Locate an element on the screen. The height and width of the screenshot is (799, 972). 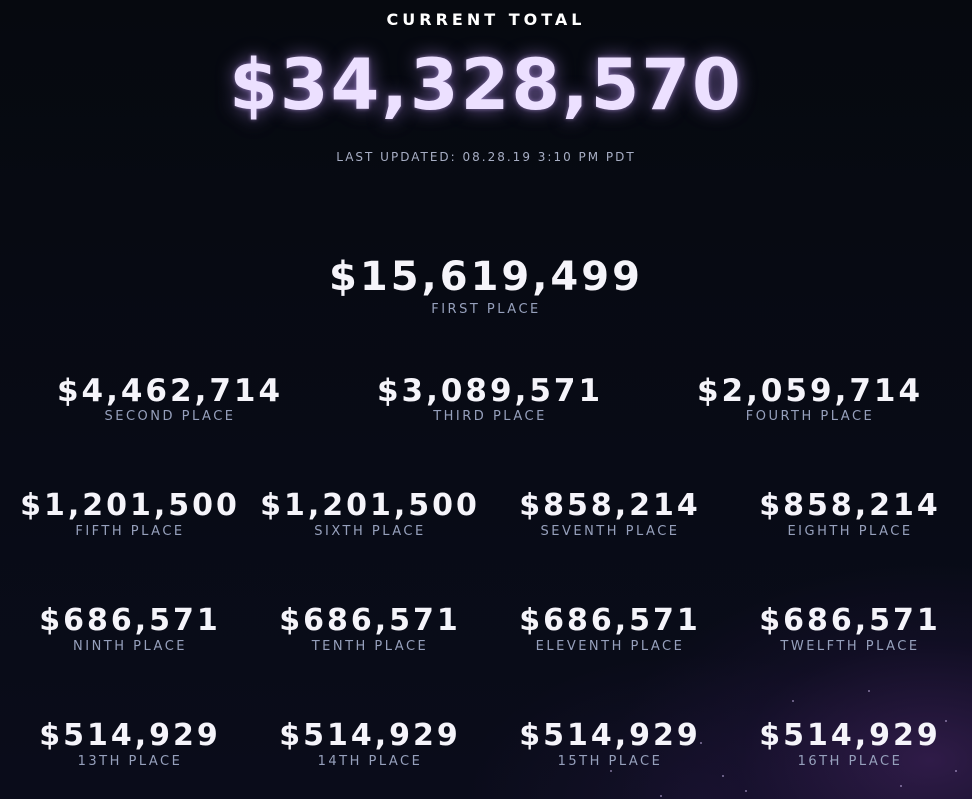
prize-place-label: ELEVENTH PLACE is located at coordinates (610, 646).